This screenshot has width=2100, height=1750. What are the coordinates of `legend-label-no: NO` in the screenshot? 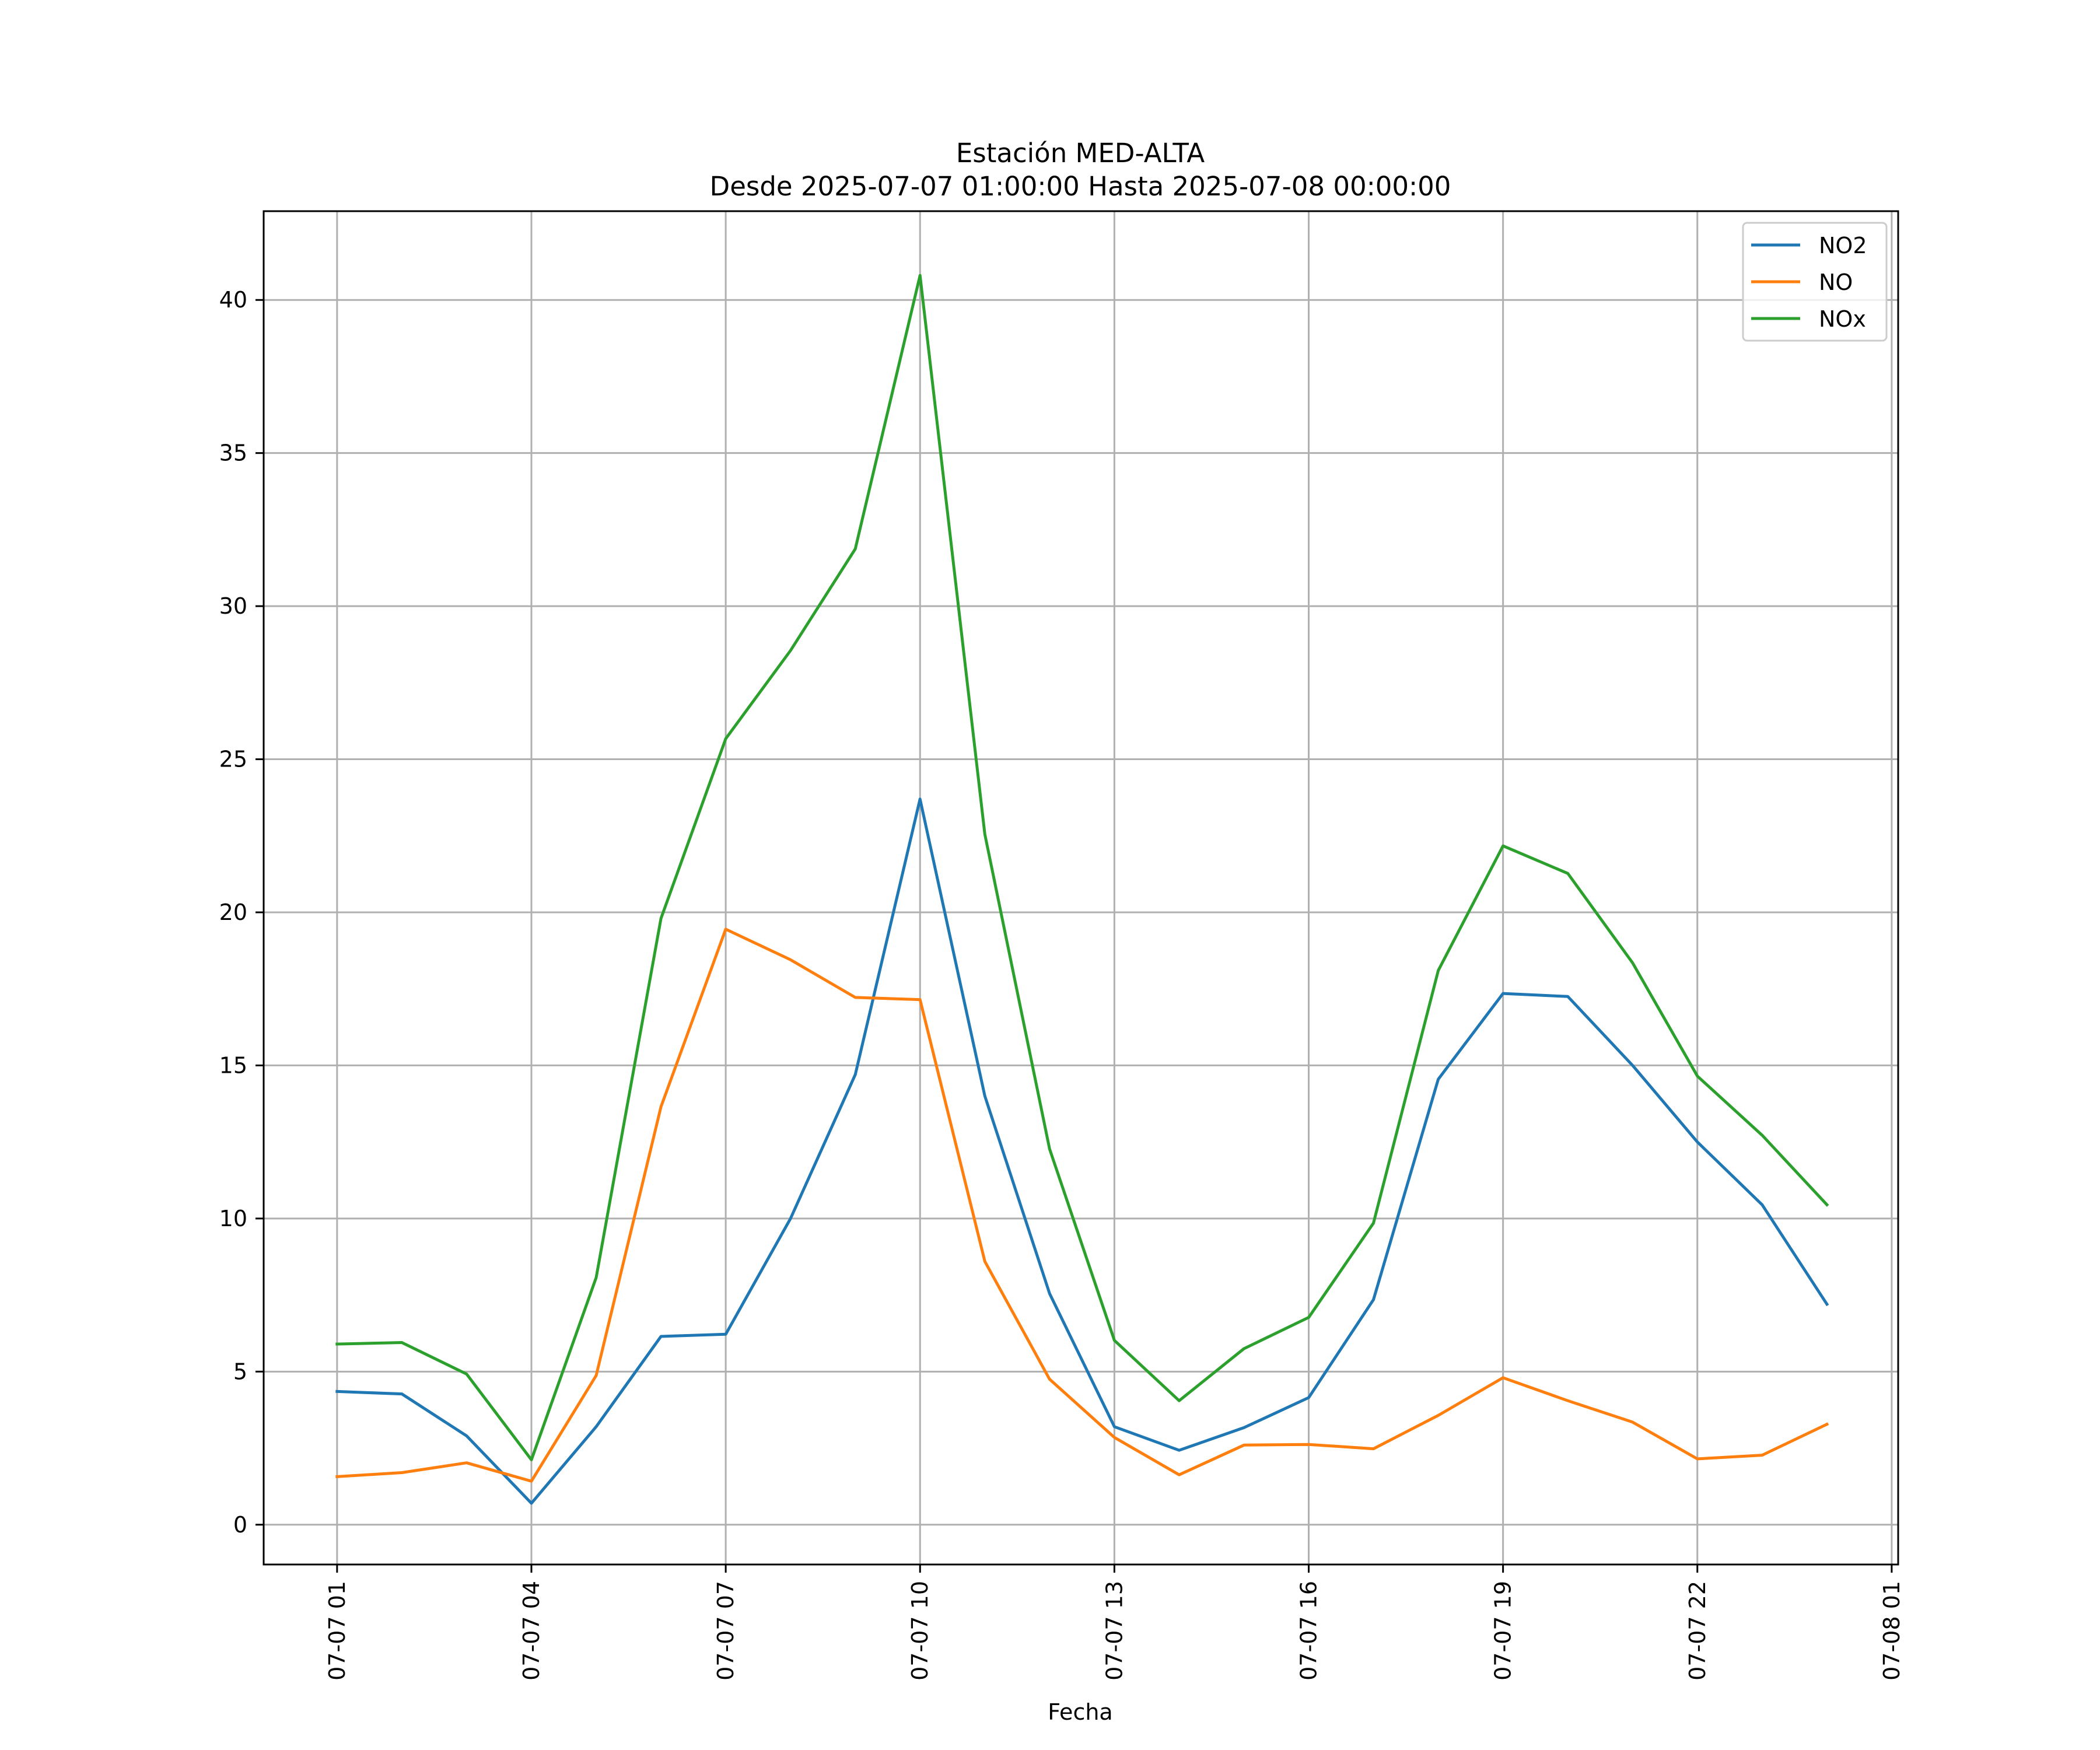 It's located at (1836, 282).